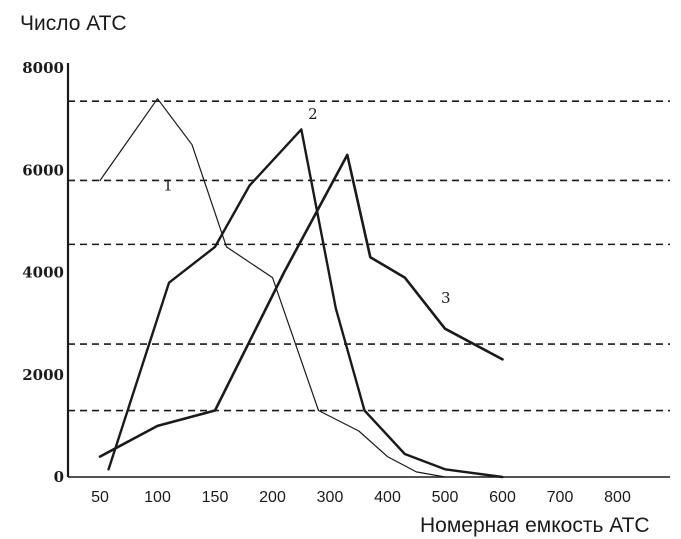  What do you see at coordinates (168, 186) in the screenshot?
I see `series-1-label: 1` at bounding box center [168, 186].